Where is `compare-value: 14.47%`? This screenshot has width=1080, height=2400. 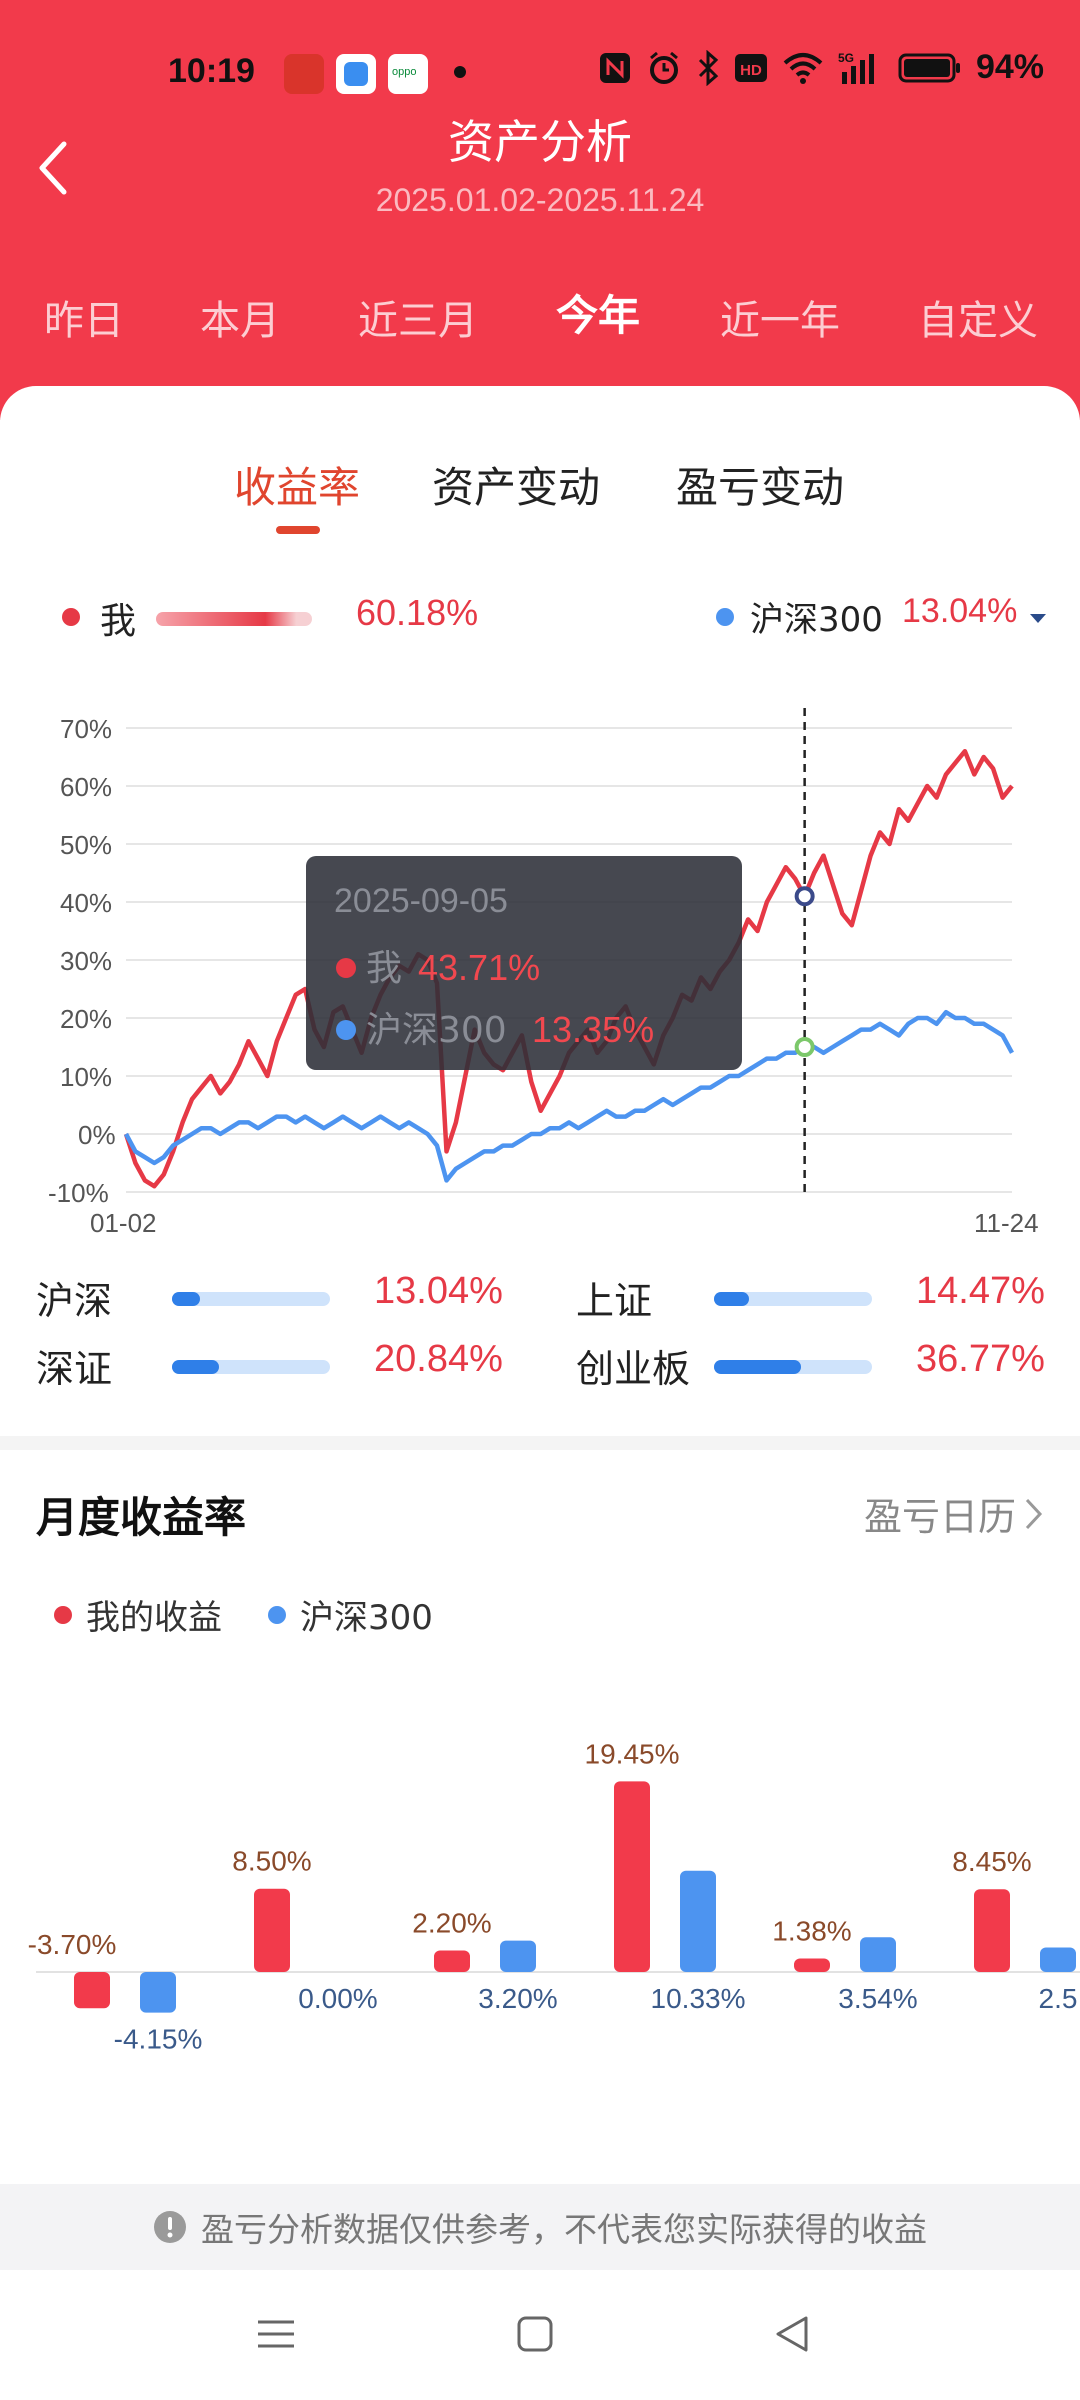
compare-value: 14.47% is located at coordinates (980, 1291).